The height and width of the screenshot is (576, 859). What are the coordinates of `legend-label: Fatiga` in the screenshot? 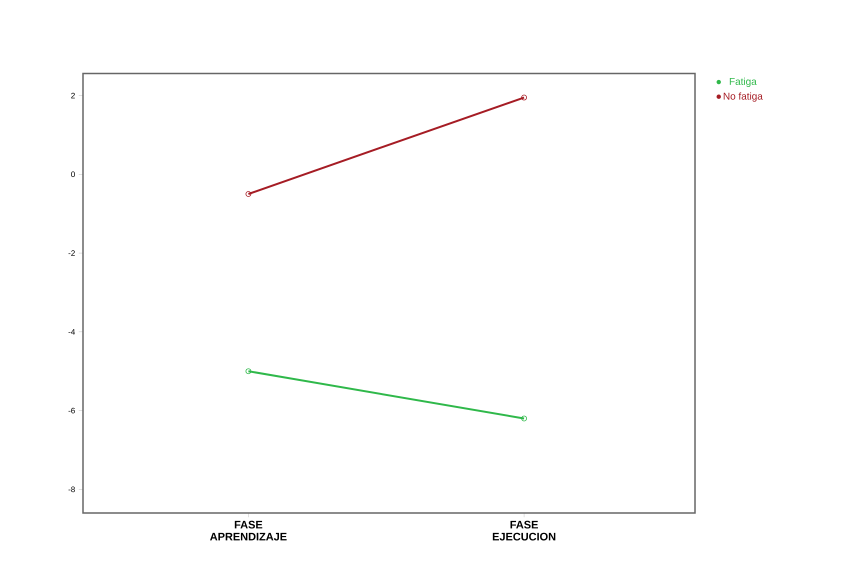 It's located at (743, 82).